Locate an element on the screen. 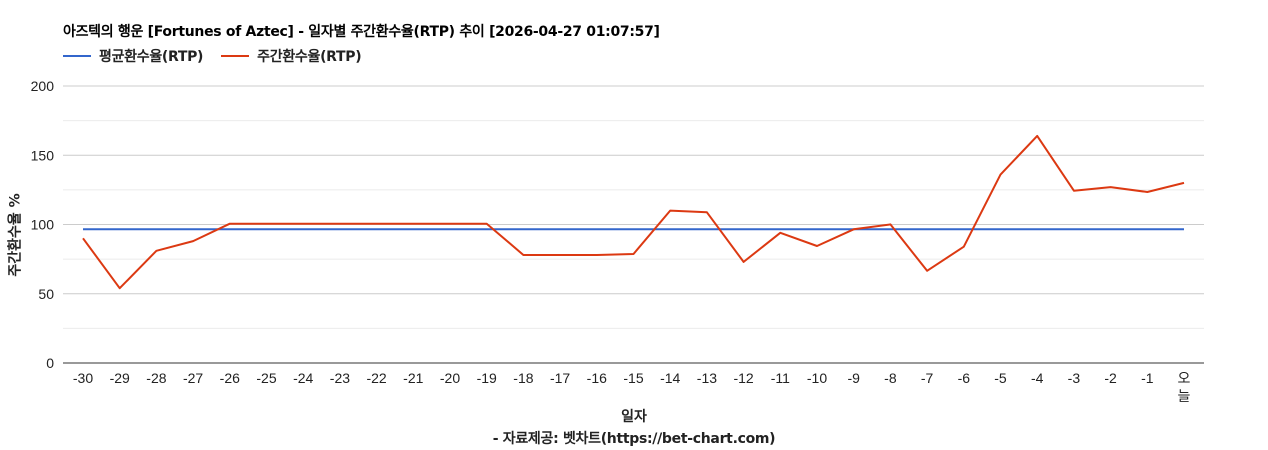 The width and height of the screenshot is (1268, 450). x-tick-label: -20 is located at coordinates (450, 378).